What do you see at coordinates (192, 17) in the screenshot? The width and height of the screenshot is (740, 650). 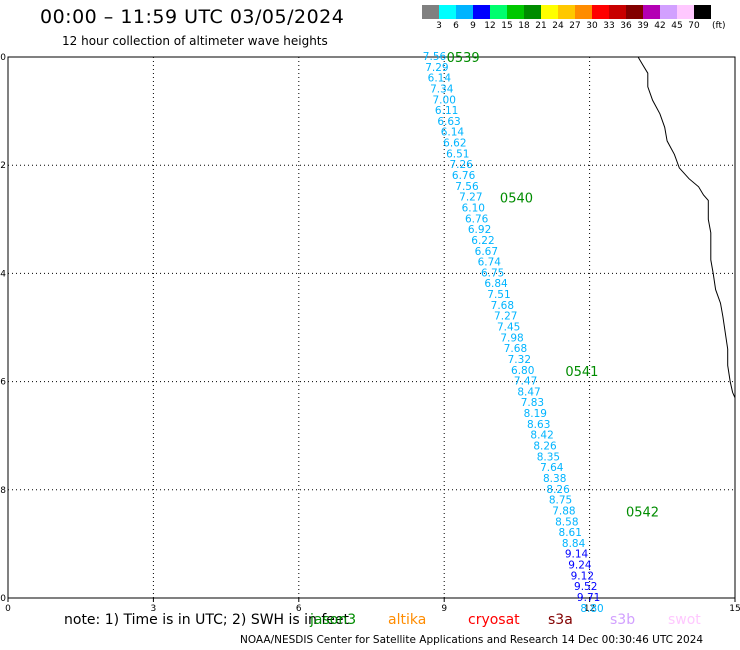 I see `map-title: 00:00 – 11:59 UTC 03/05/2024` at bounding box center [192, 17].